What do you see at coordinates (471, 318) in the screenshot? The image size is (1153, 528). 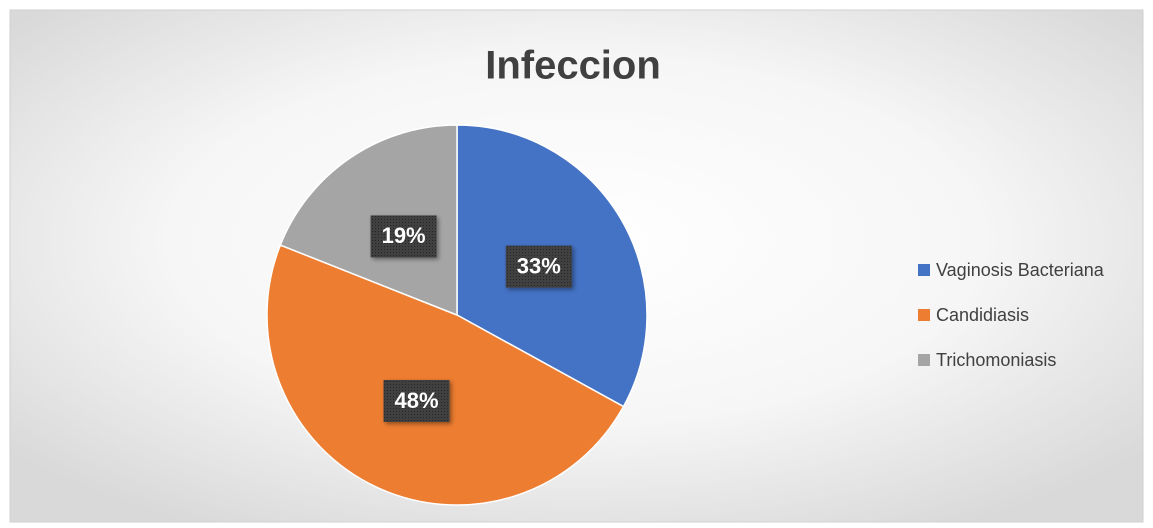 I see `data-labels: 33% 48% 19%` at bounding box center [471, 318].